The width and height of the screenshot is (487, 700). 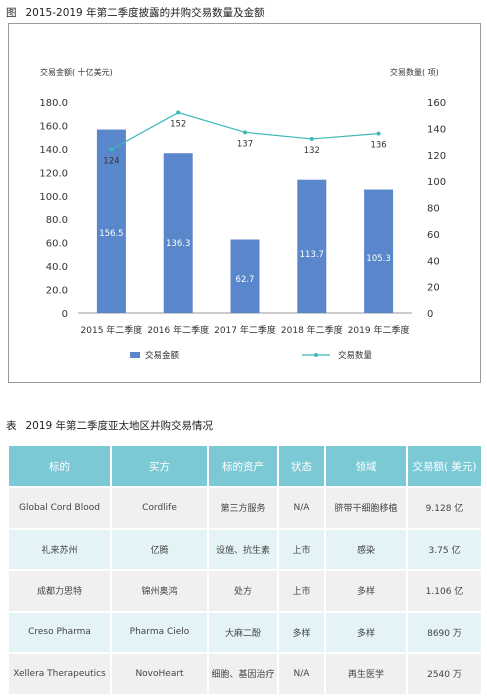 I want to click on table-cell: 再生医学, so click(x=366, y=674).